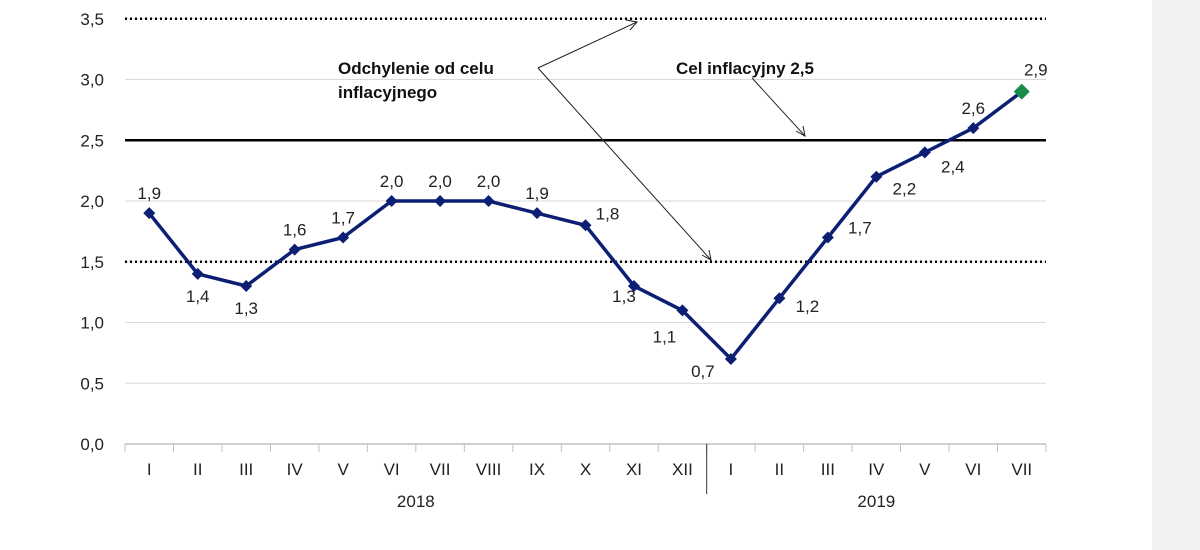 The image size is (1200, 550). What do you see at coordinates (665, 336) in the screenshot?
I see `data-label-11: 1,1` at bounding box center [665, 336].